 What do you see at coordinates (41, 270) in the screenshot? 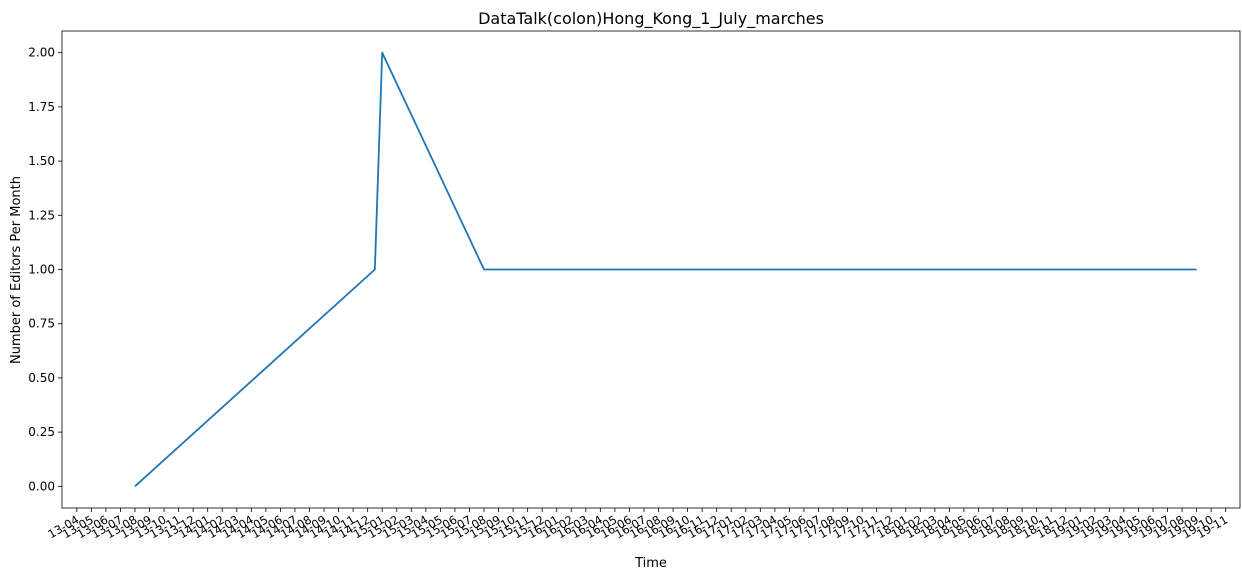
I see `y-tick-label: 1.00` at bounding box center [41, 270].